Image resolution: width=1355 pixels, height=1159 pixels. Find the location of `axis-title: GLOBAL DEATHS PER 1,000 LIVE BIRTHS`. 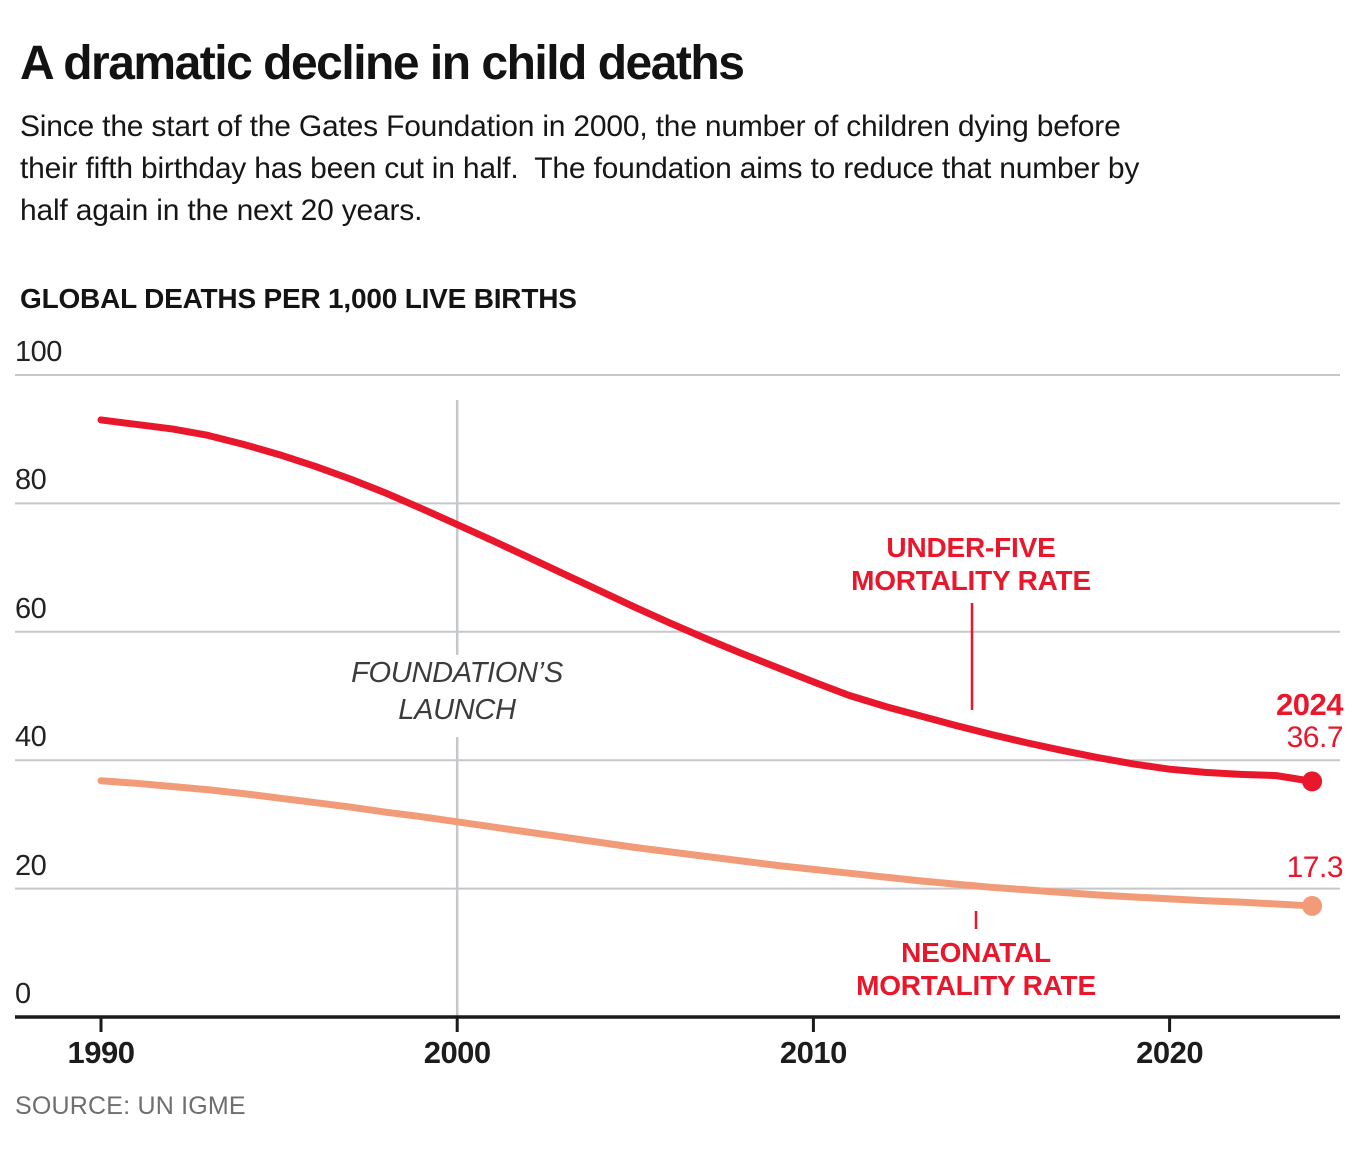

axis-title: GLOBAL DEATHS PER 1,000 LIVE BIRTHS is located at coordinates (298, 298).